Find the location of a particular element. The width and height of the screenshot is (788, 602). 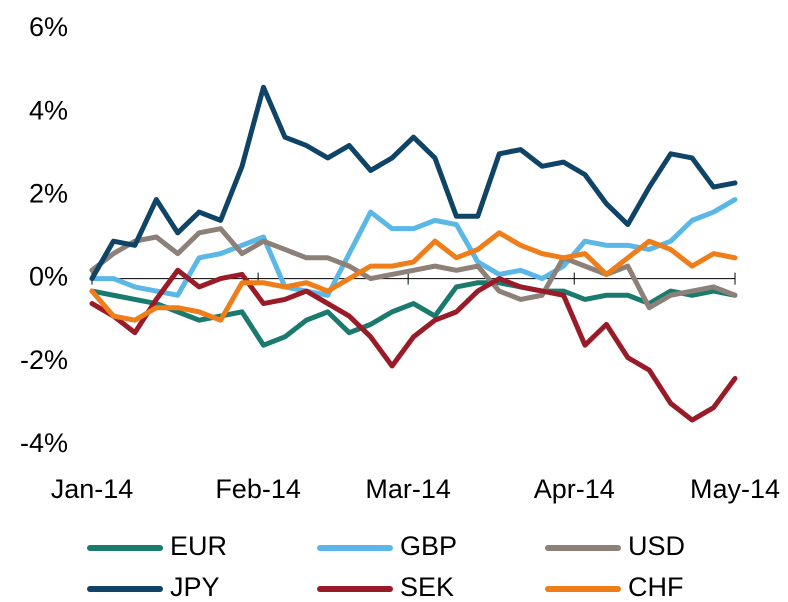

legend-label: CHF is located at coordinates (656, 587).